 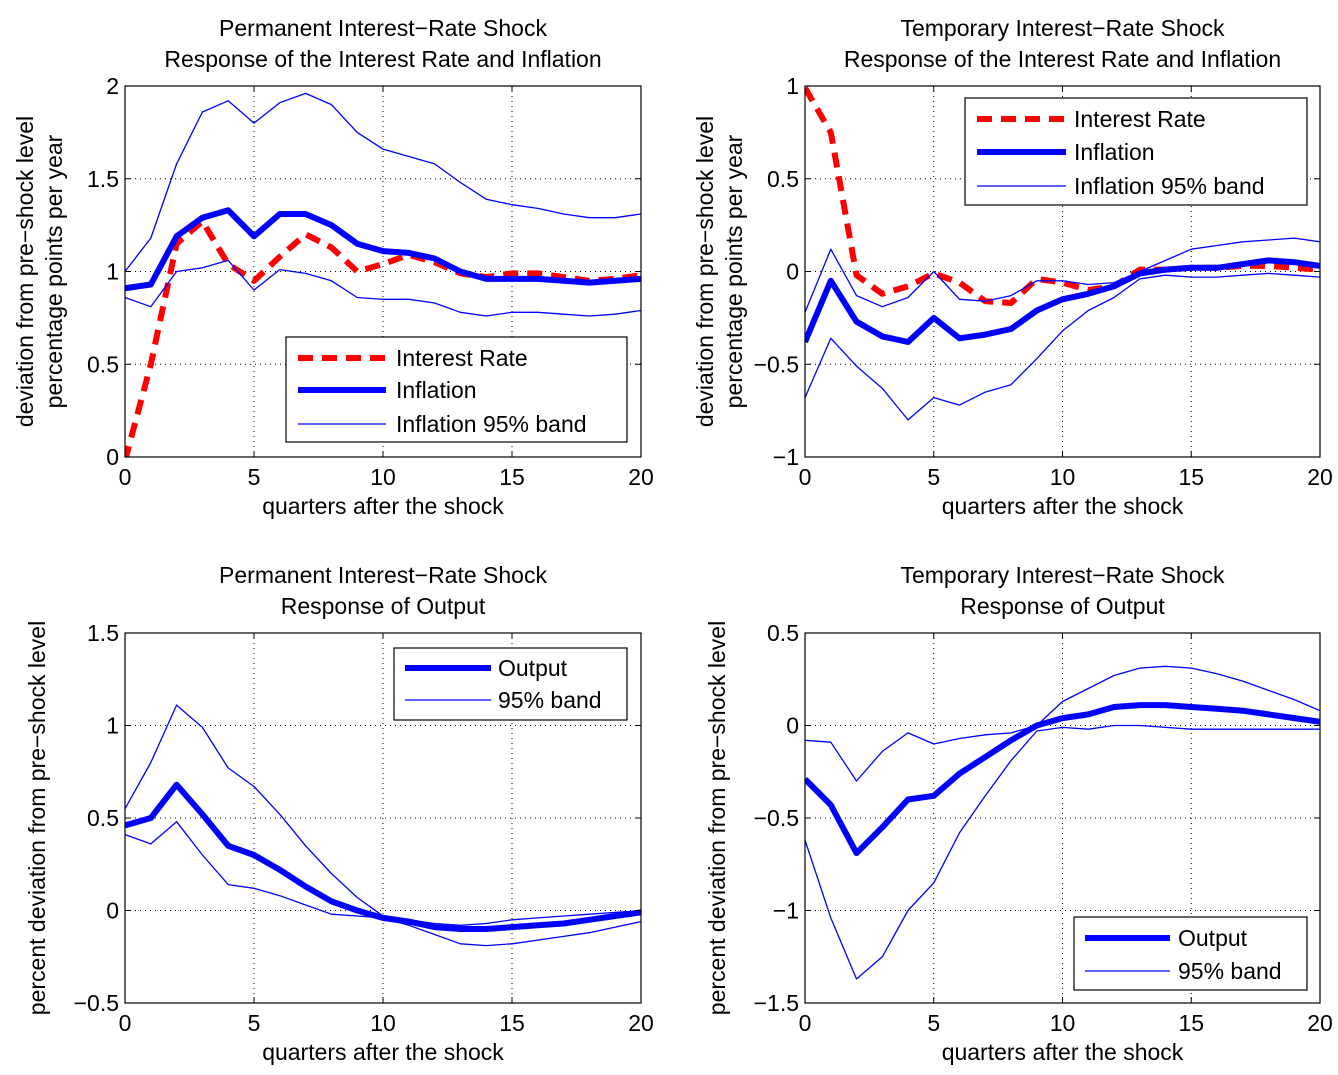 I want to click on series-line-interest-rate, so click(x=383, y=337).